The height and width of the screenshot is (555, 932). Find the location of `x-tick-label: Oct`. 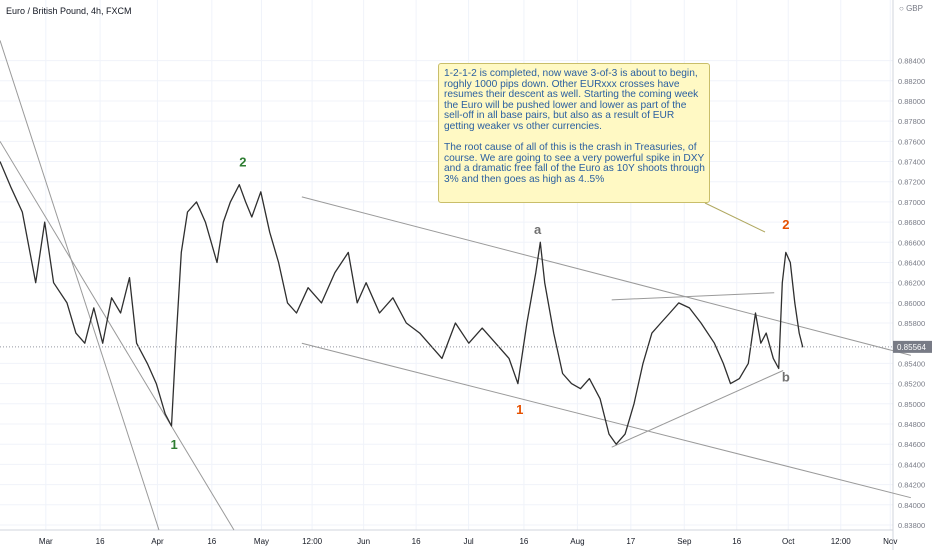

x-tick-label: Oct is located at coordinates (788, 541).